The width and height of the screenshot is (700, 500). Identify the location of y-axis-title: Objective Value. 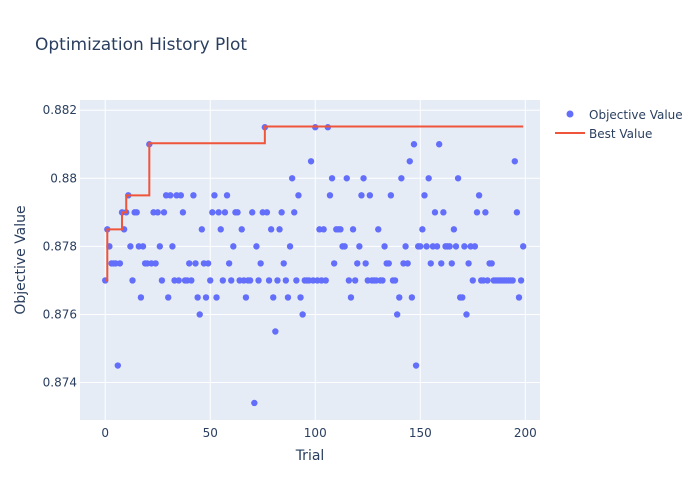
(21, 259).